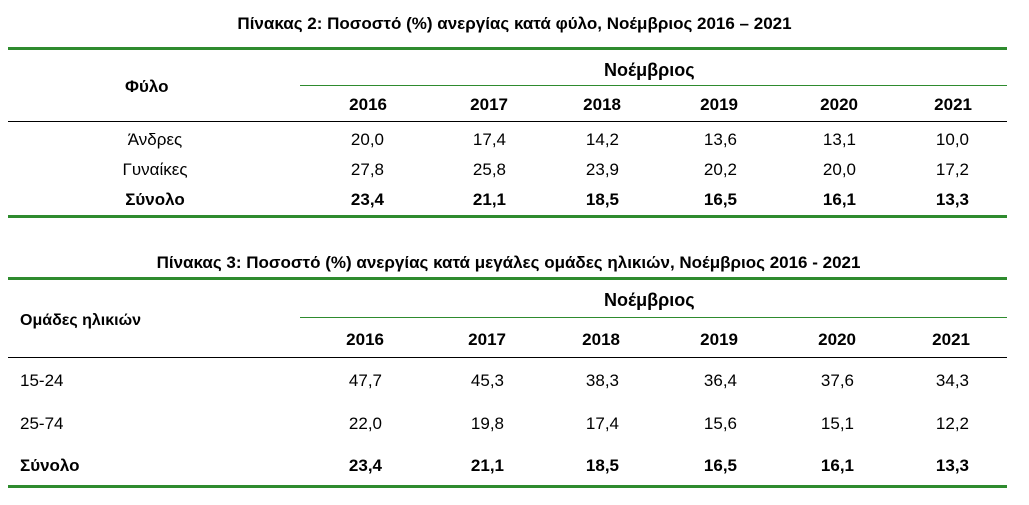  What do you see at coordinates (487, 380) in the screenshot?
I see `table3-cell: 45,3` at bounding box center [487, 380].